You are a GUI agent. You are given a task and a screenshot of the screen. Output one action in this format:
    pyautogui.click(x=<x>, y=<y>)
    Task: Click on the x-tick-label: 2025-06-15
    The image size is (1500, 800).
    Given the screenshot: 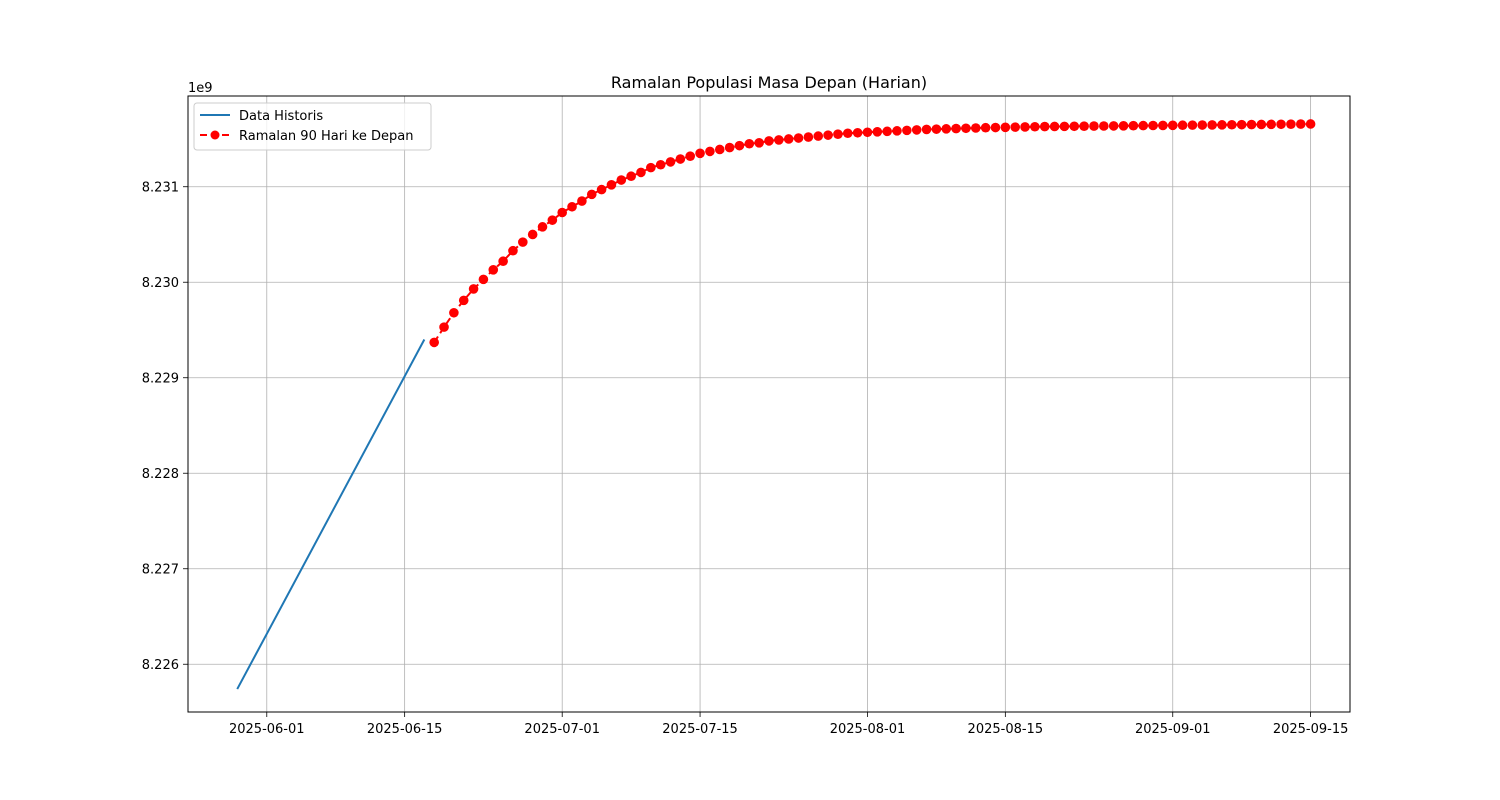 What is the action you would take?
    pyautogui.click(x=405, y=729)
    